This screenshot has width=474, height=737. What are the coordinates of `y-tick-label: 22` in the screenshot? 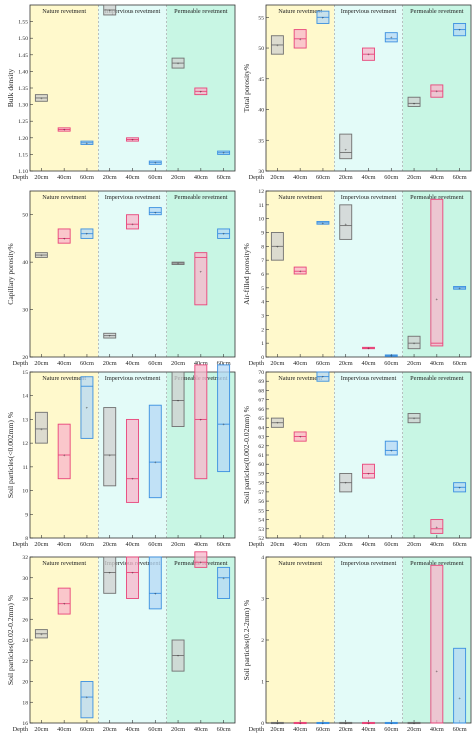 It's located at (25, 662).